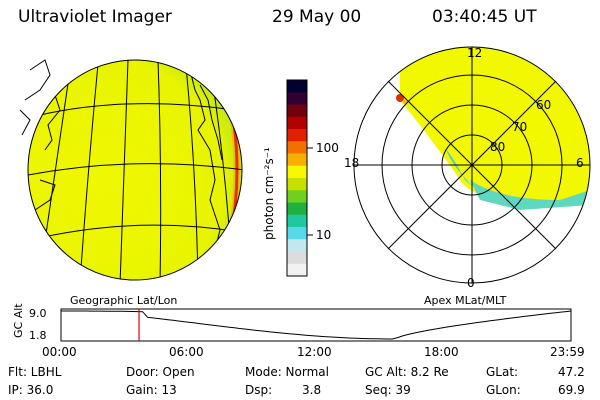  What do you see at coordinates (502, 372) in the screenshot?
I see `glat-label: GLat:` at bounding box center [502, 372].